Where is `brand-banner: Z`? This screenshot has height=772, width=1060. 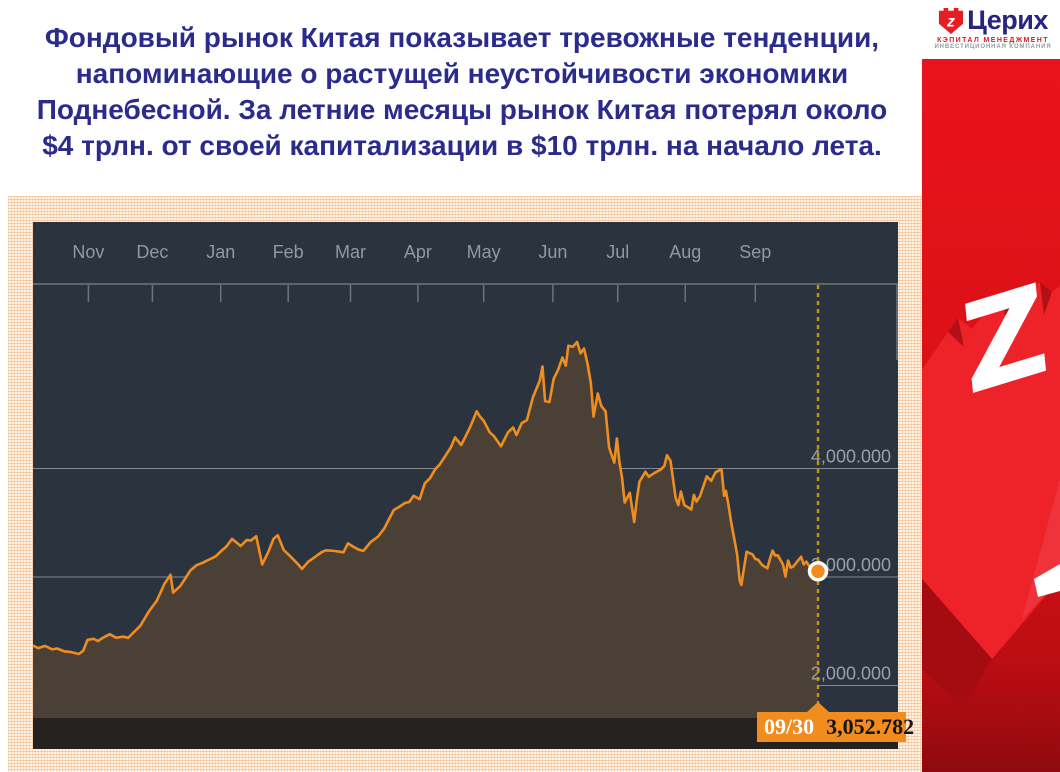
brand-banner: Z is located at coordinates (991, 415).